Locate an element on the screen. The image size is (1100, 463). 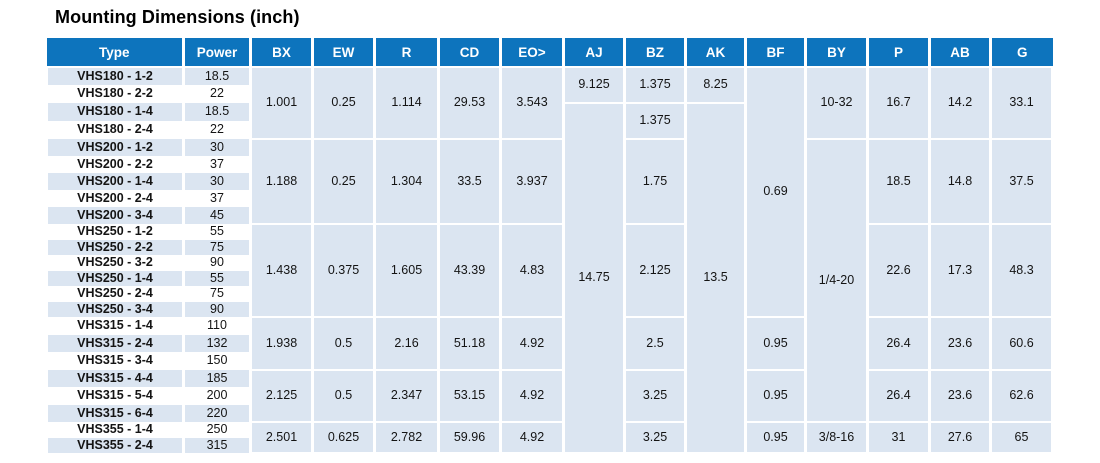
cd-cell: 29.53 is located at coordinates (469, 103).